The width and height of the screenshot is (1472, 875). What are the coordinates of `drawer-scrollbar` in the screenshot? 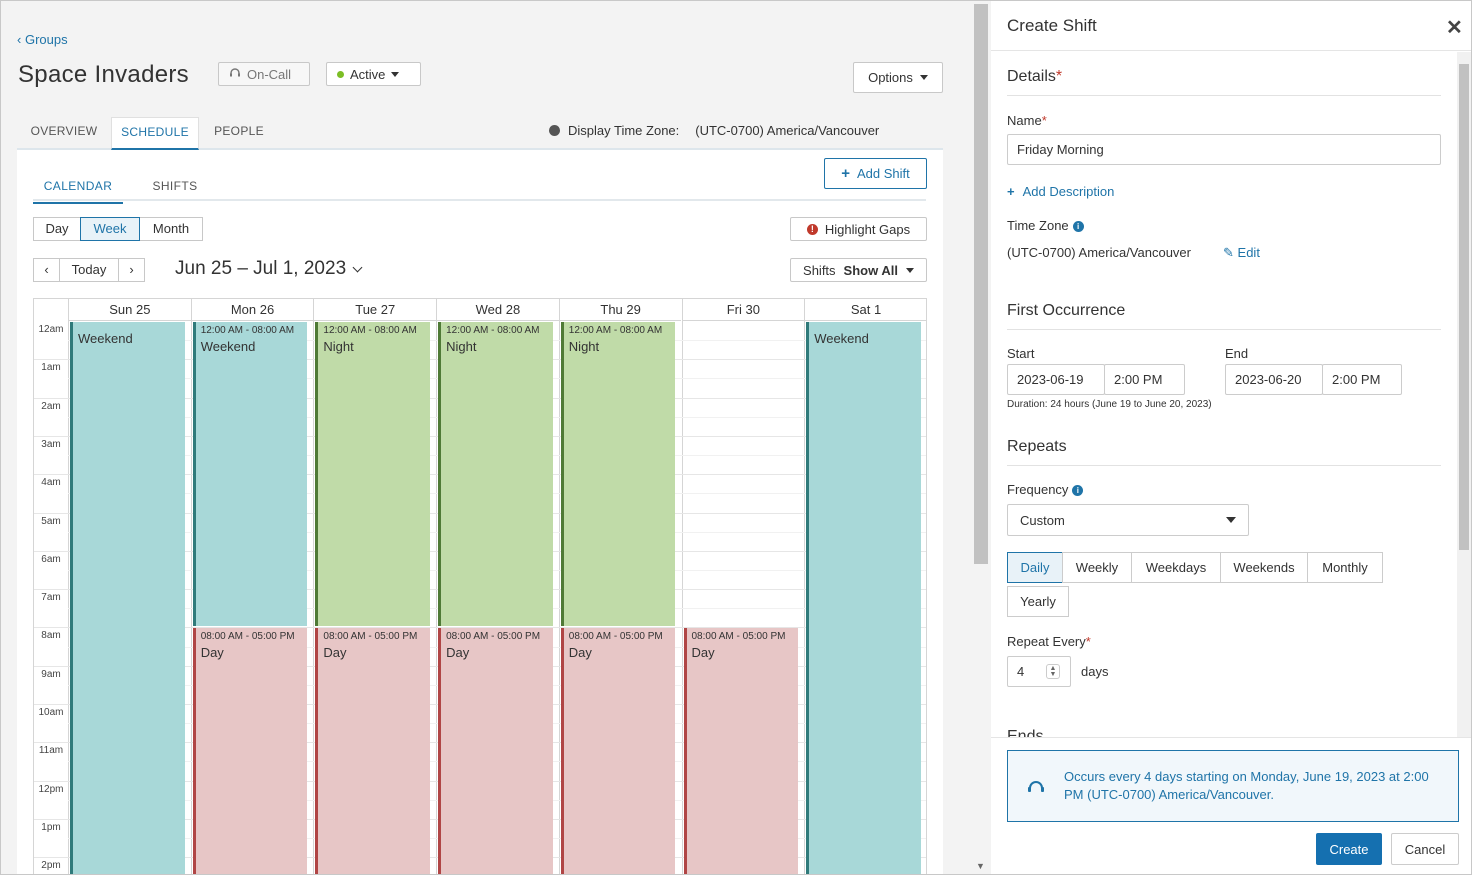 It's located at (1464, 394).